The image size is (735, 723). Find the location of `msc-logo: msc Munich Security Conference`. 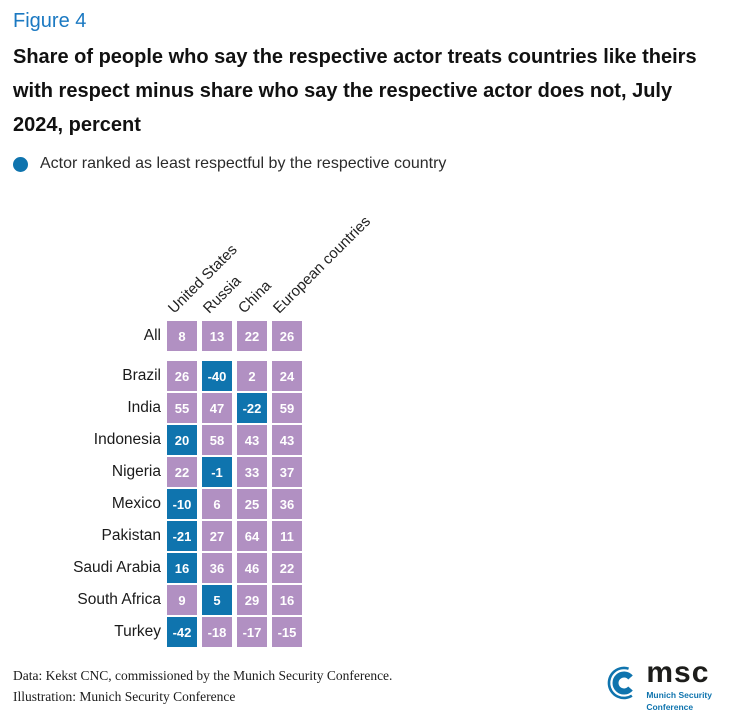

msc-logo: msc Munich Security Conference is located at coordinates (657, 684).